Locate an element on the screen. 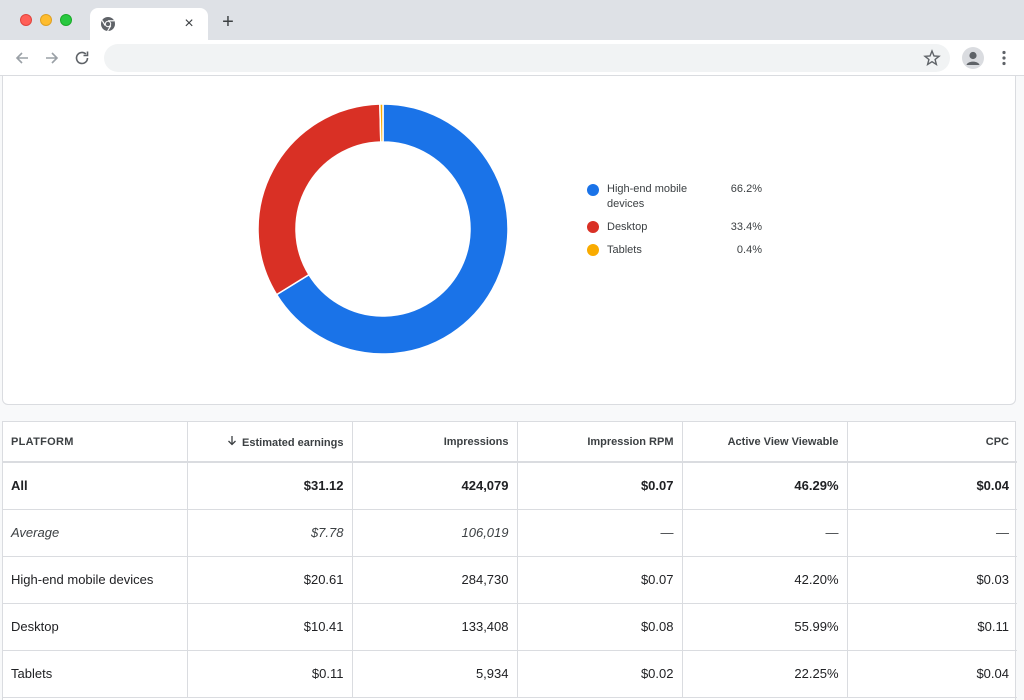  table-cell: $0.03 is located at coordinates (932, 580).